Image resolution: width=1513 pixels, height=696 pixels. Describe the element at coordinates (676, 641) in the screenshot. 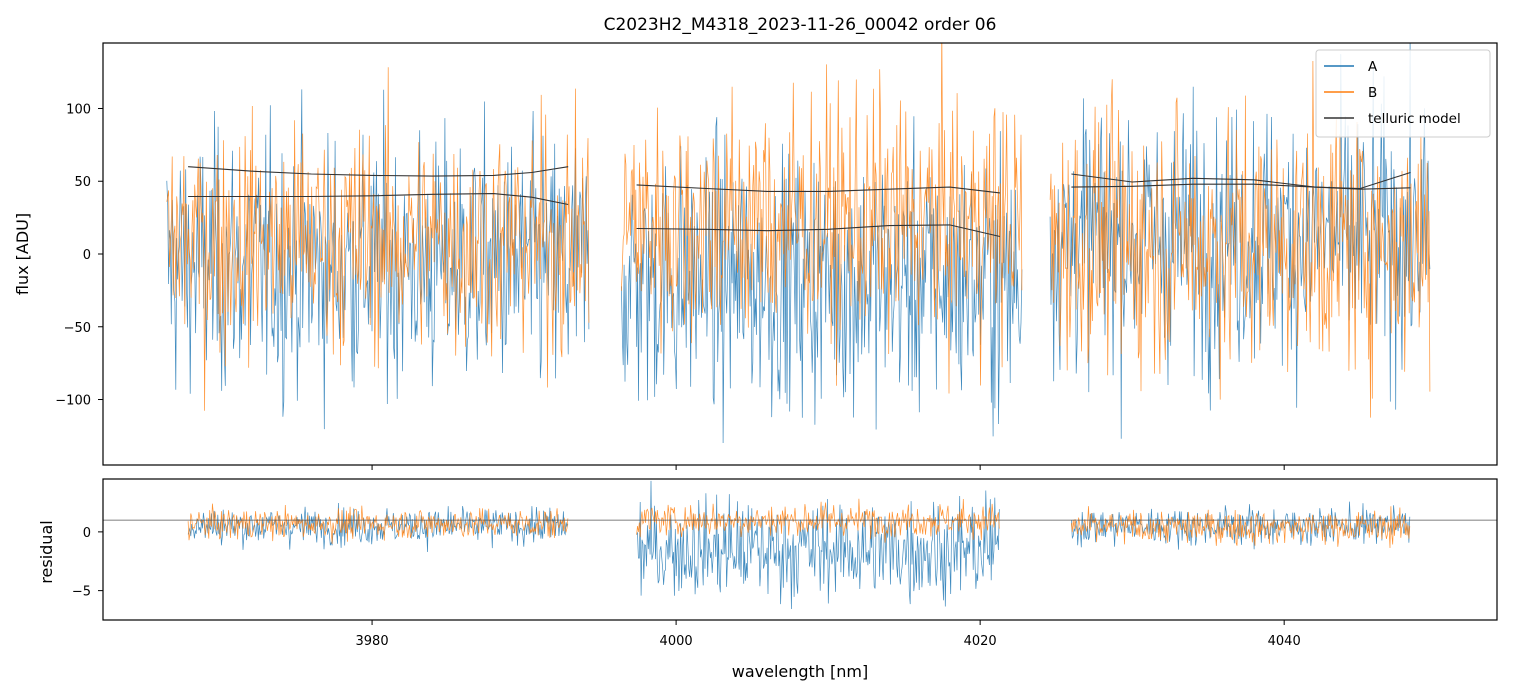

I see `x-tick-label-4000: 4000` at that location.